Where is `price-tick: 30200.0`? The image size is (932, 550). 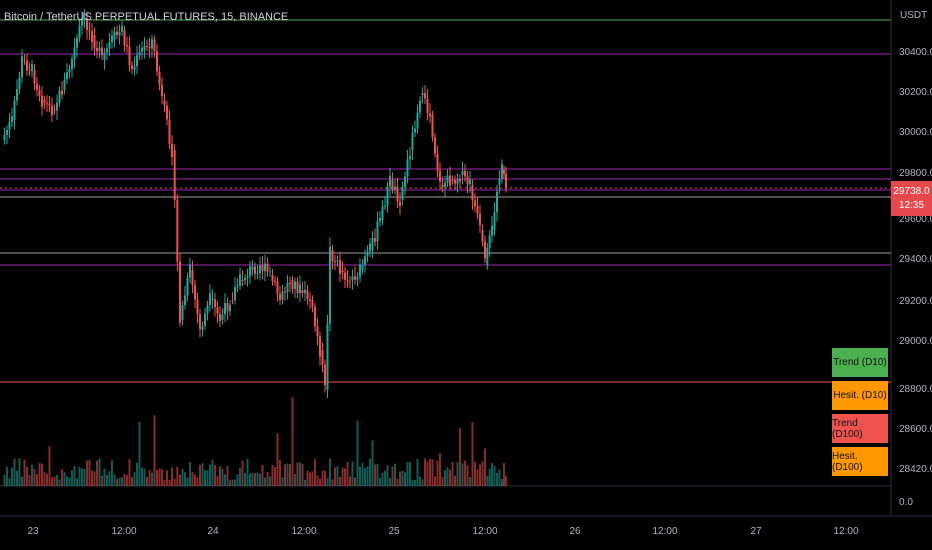 price-tick: 30200.0 is located at coordinates (915, 92).